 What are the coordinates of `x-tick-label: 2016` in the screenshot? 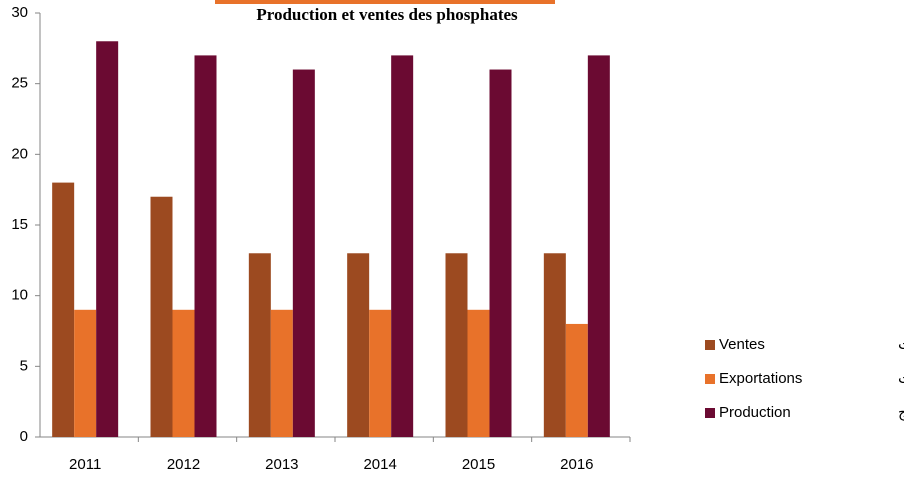 It's located at (576, 464).